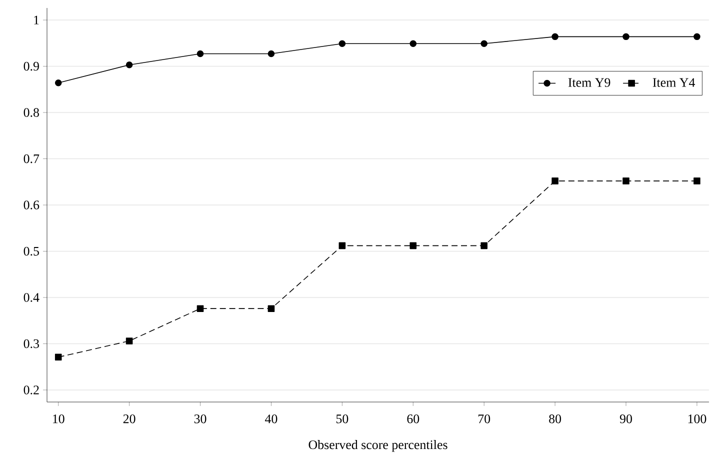 The image size is (710, 470). Describe the element at coordinates (413, 419) in the screenshot. I see `x-tick-label: 60` at that location.